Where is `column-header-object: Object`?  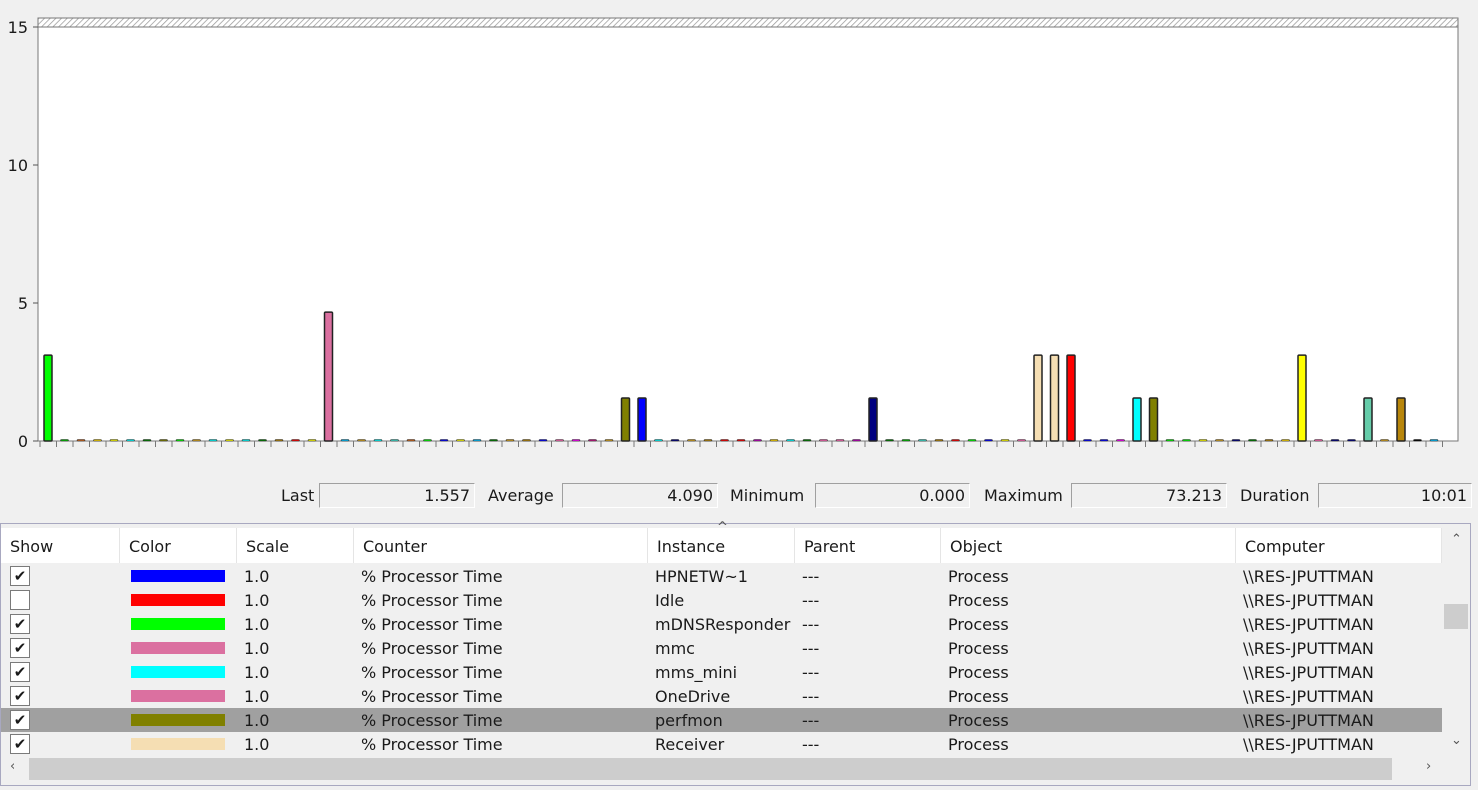 column-header-object: Object is located at coordinates (1088, 545).